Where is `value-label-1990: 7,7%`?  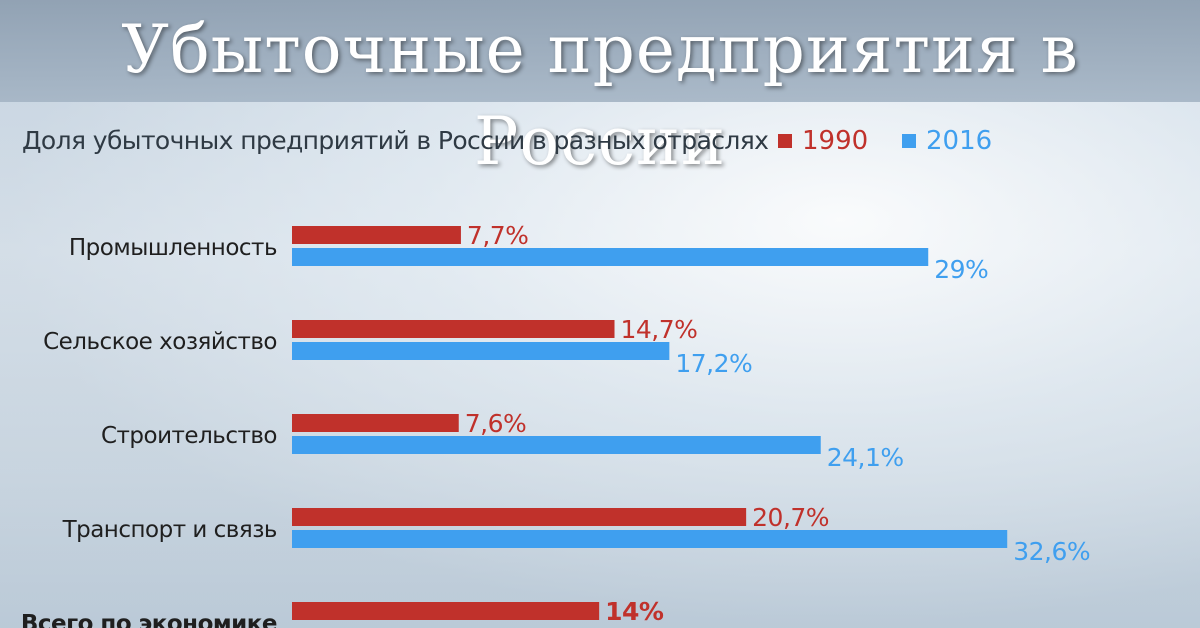
value-label-1990: 7,7% is located at coordinates (498, 235).